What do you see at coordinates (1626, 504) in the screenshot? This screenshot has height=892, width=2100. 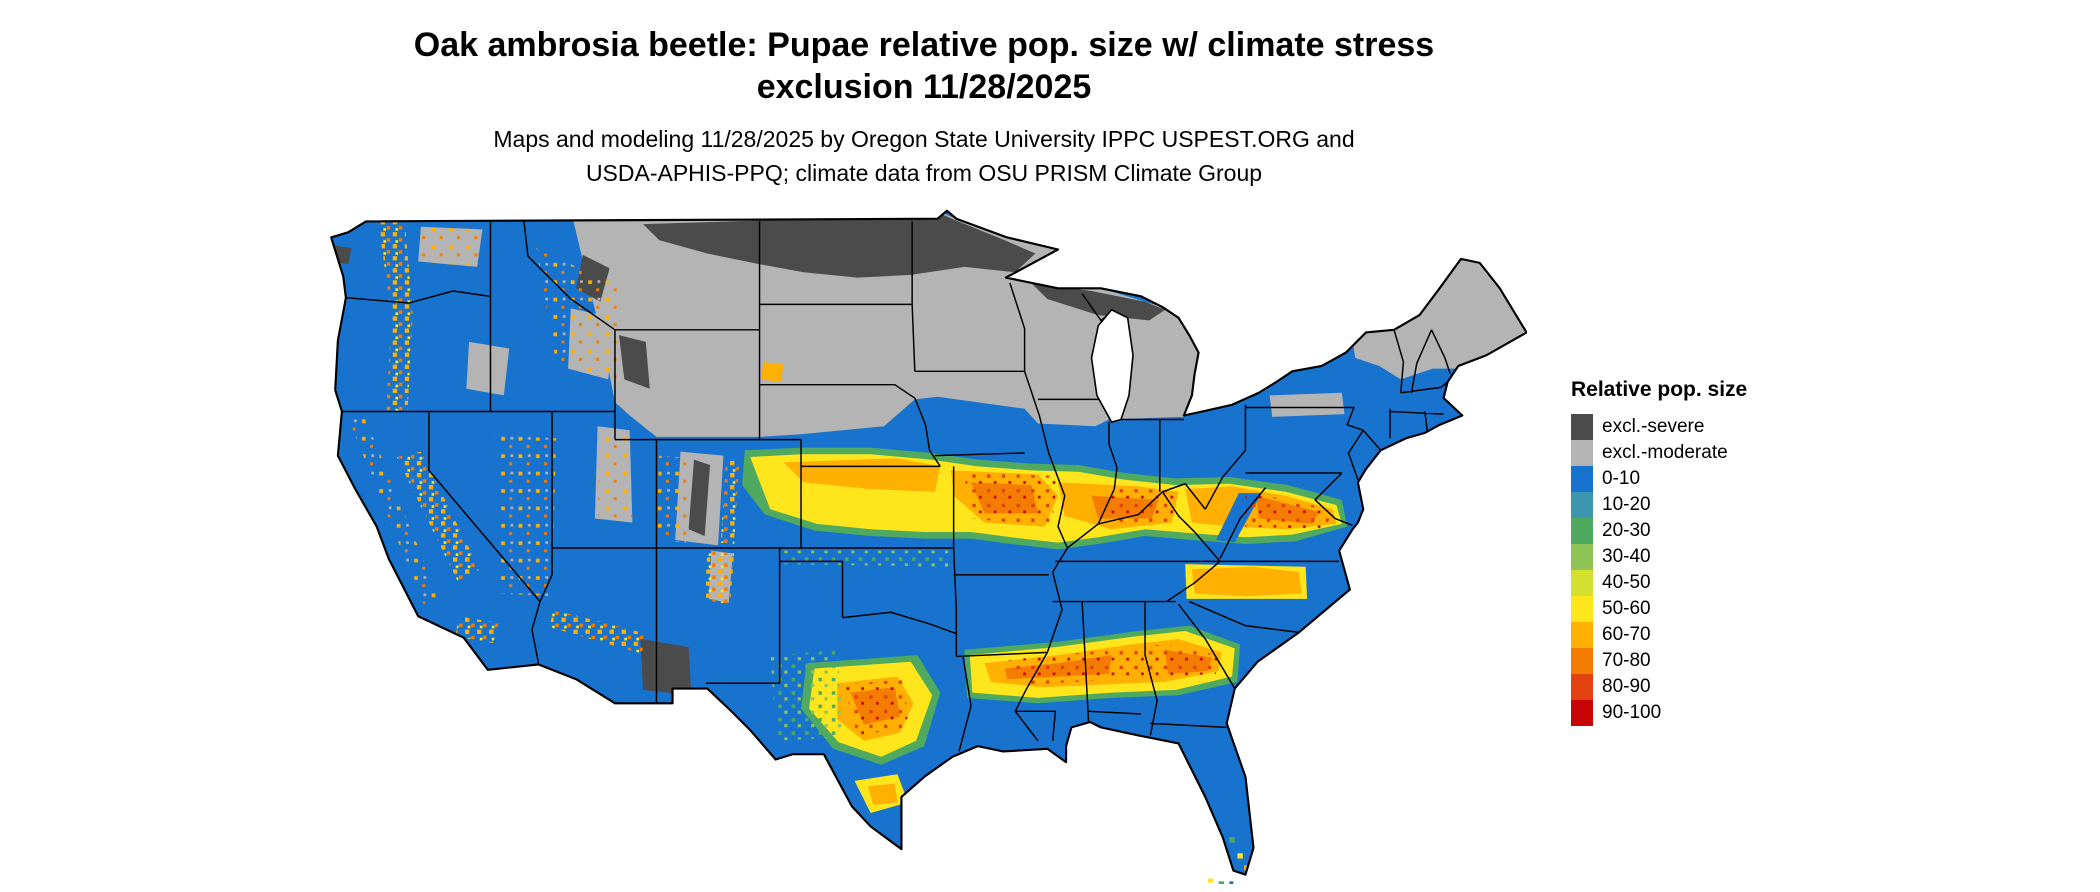 I see `legend-label: 10-20` at bounding box center [1626, 504].